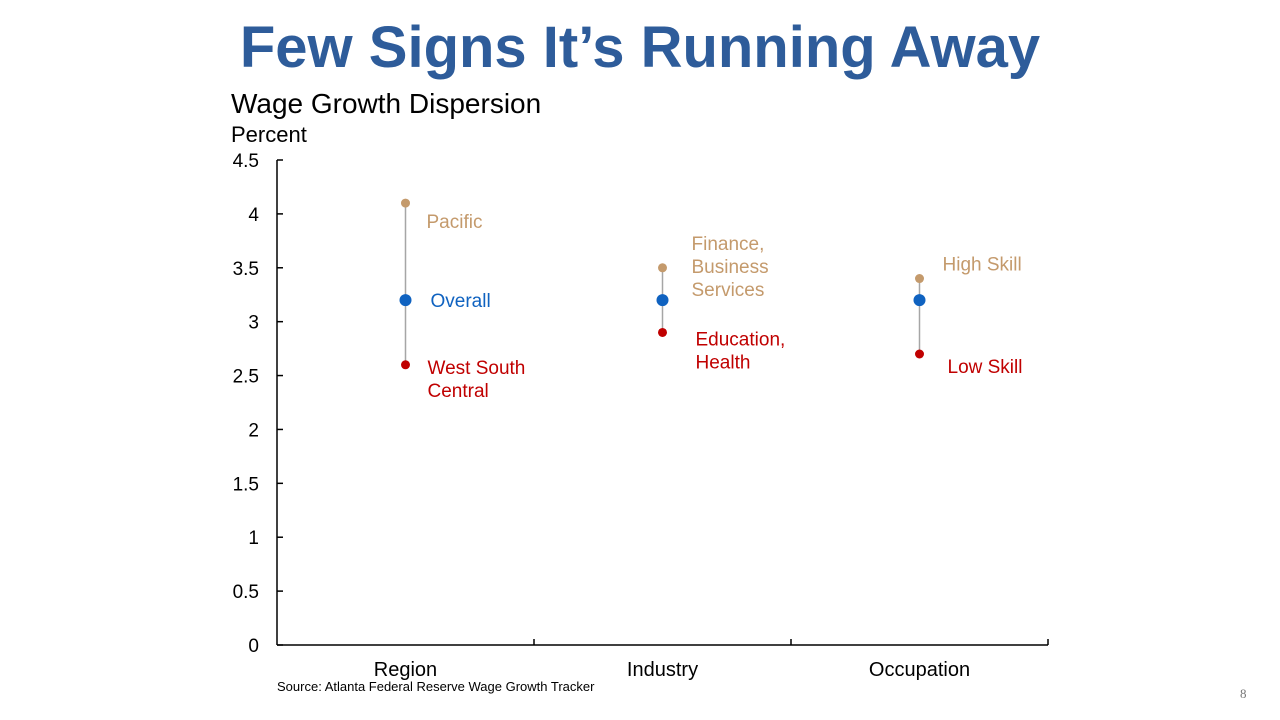 This screenshot has width=1280, height=720. What do you see at coordinates (386, 103) in the screenshot?
I see `chart-title: Wage Growth Dispersion` at bounding box center [386, 103].